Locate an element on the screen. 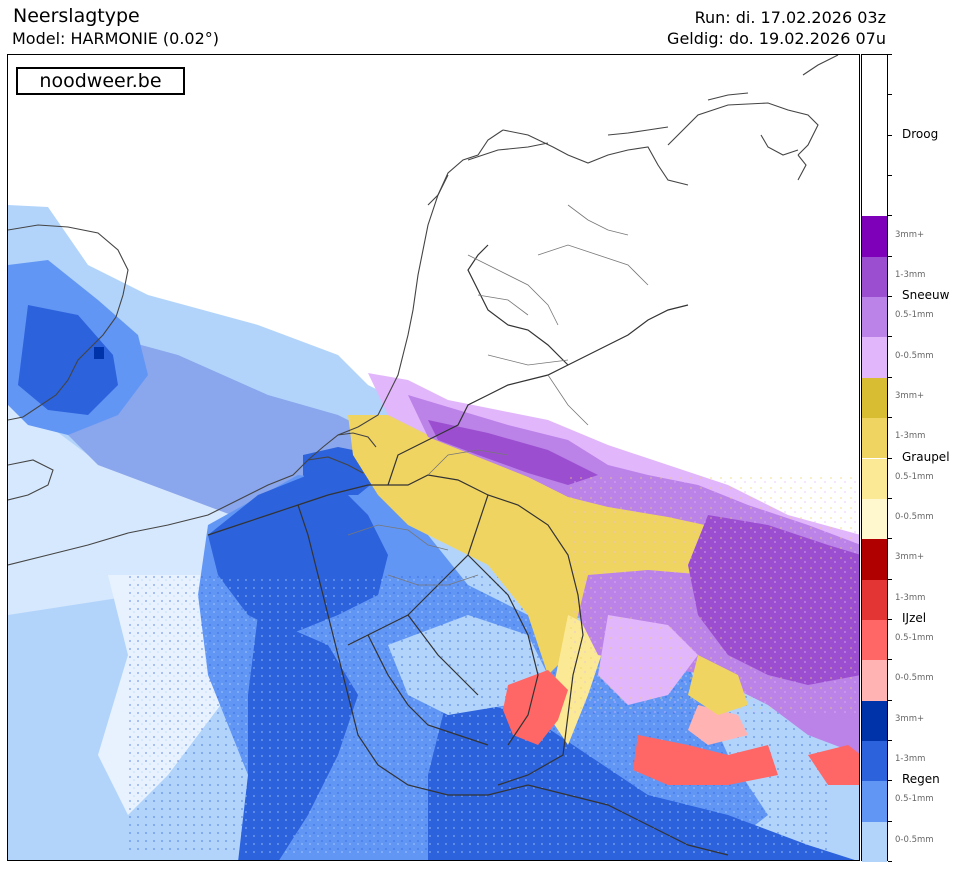  freezing-rain-light is located at coordinates (718, 725).